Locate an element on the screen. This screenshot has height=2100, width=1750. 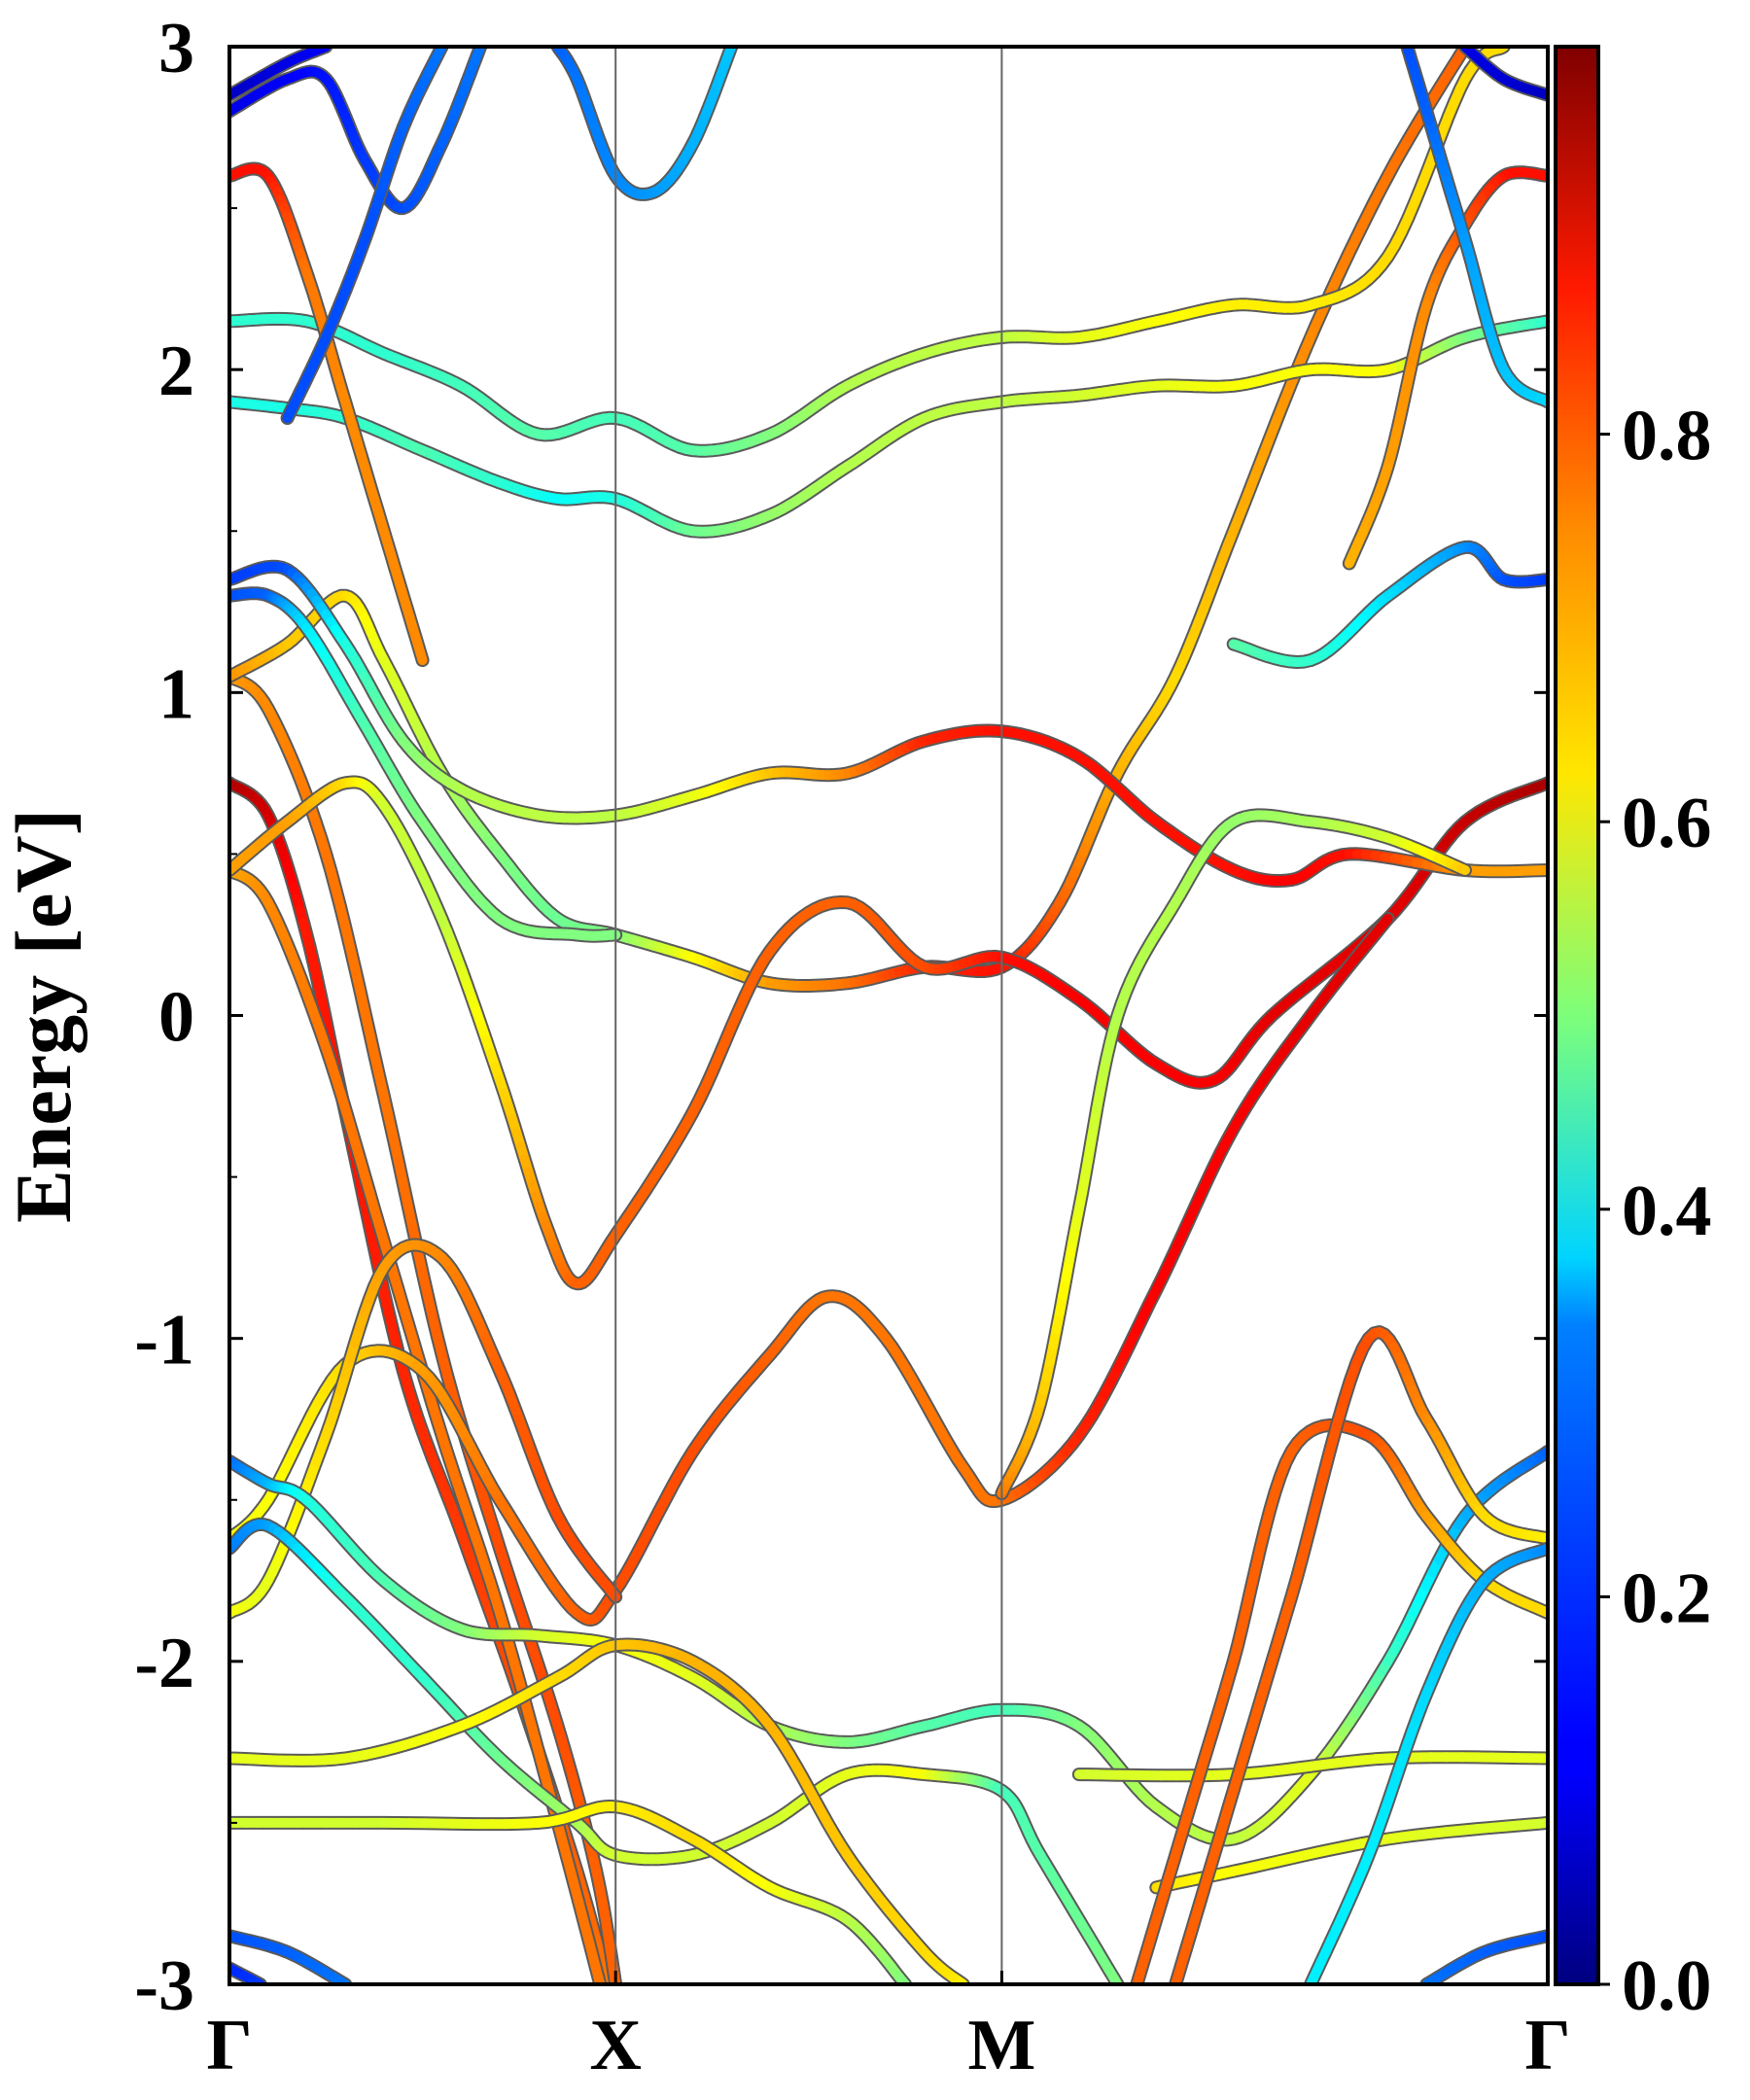
colorbar-tick-label: 0.6 is located at coordinates (1667, 823).